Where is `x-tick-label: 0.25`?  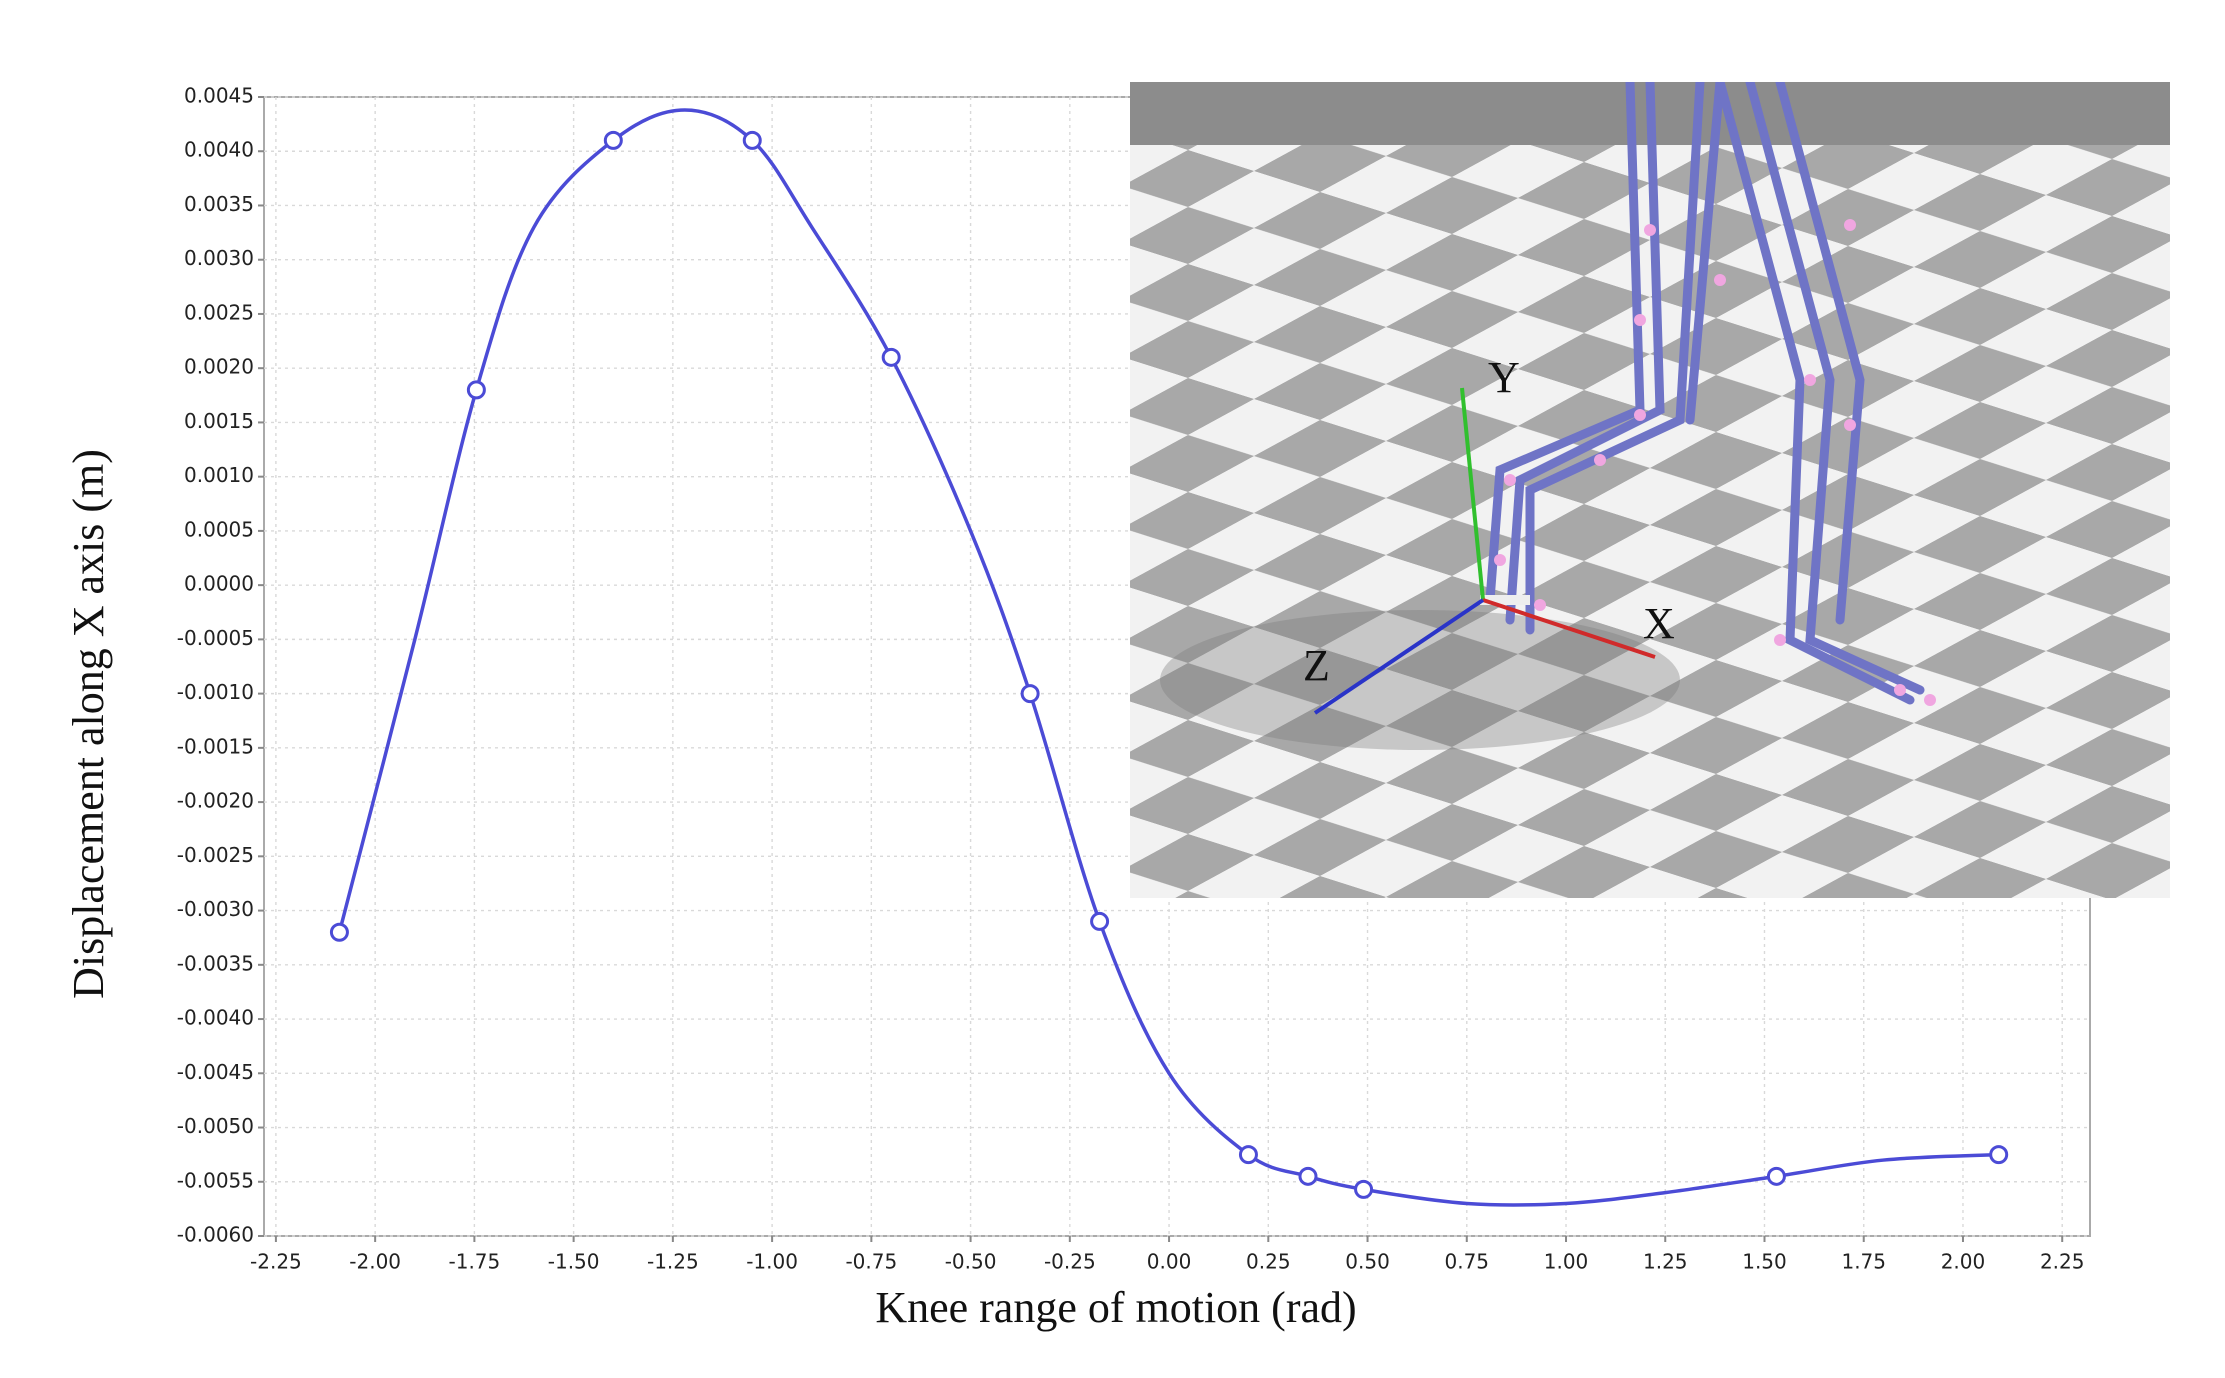
x-tick-label: 0.25 is located at coordinates (1268, 1262).